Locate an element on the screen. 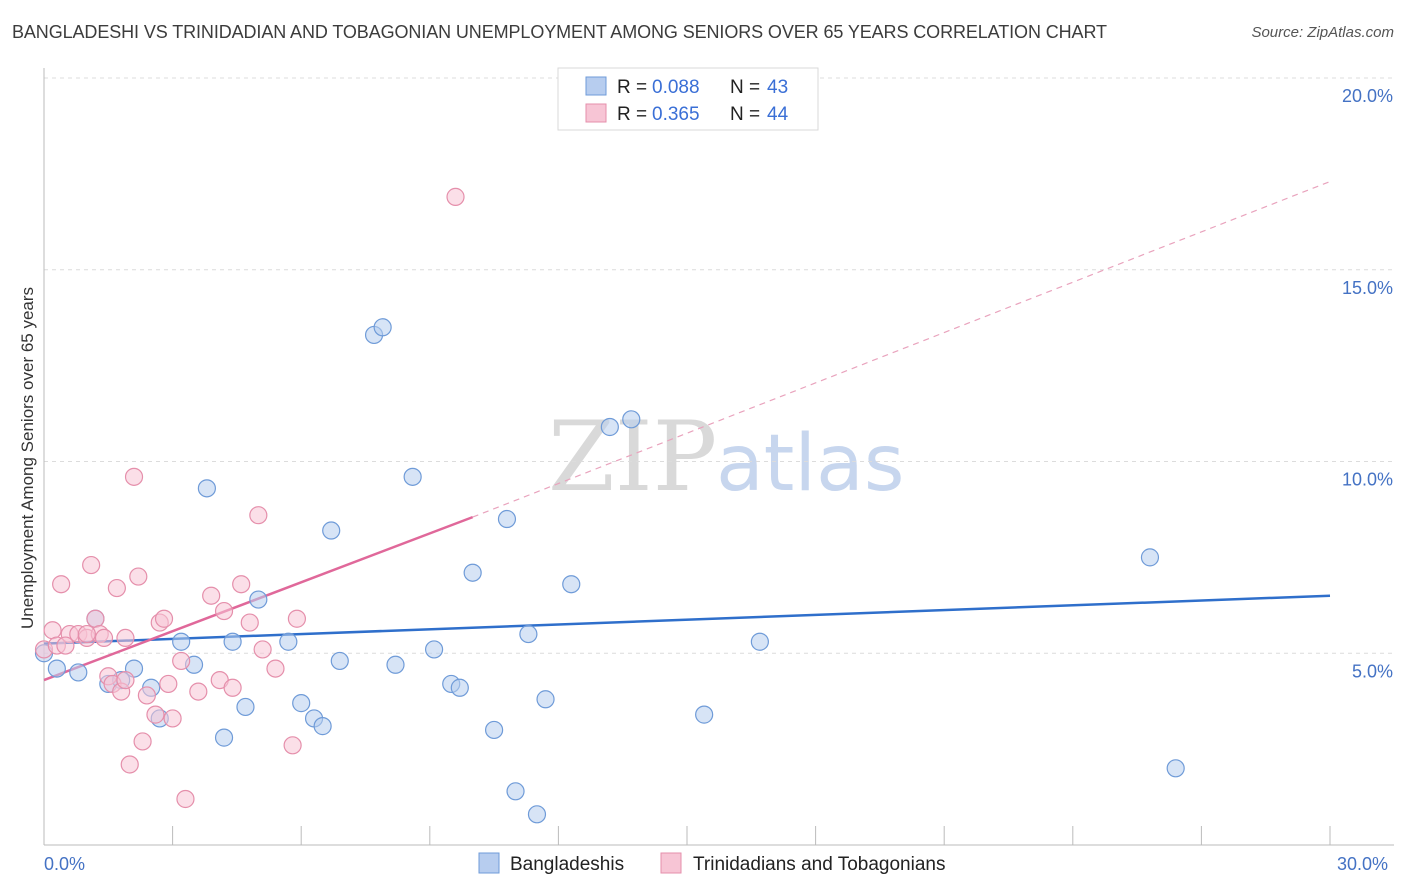  legend-n-label-2: N = is located at coordinates (745, 114).